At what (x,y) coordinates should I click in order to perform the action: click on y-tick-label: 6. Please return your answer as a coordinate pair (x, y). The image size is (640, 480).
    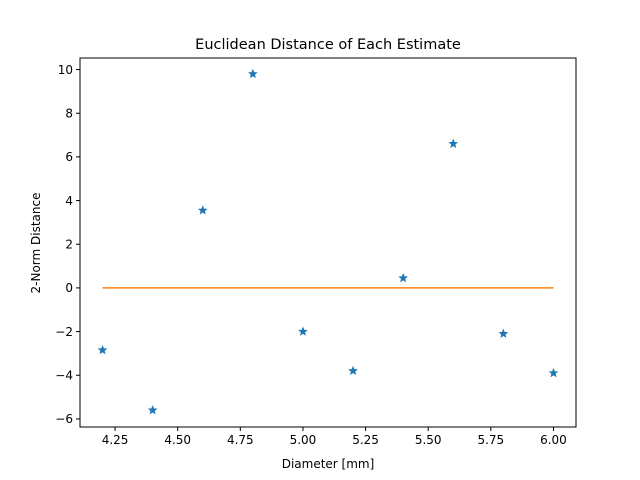
    Looking at the image, I should click on (69, 157).